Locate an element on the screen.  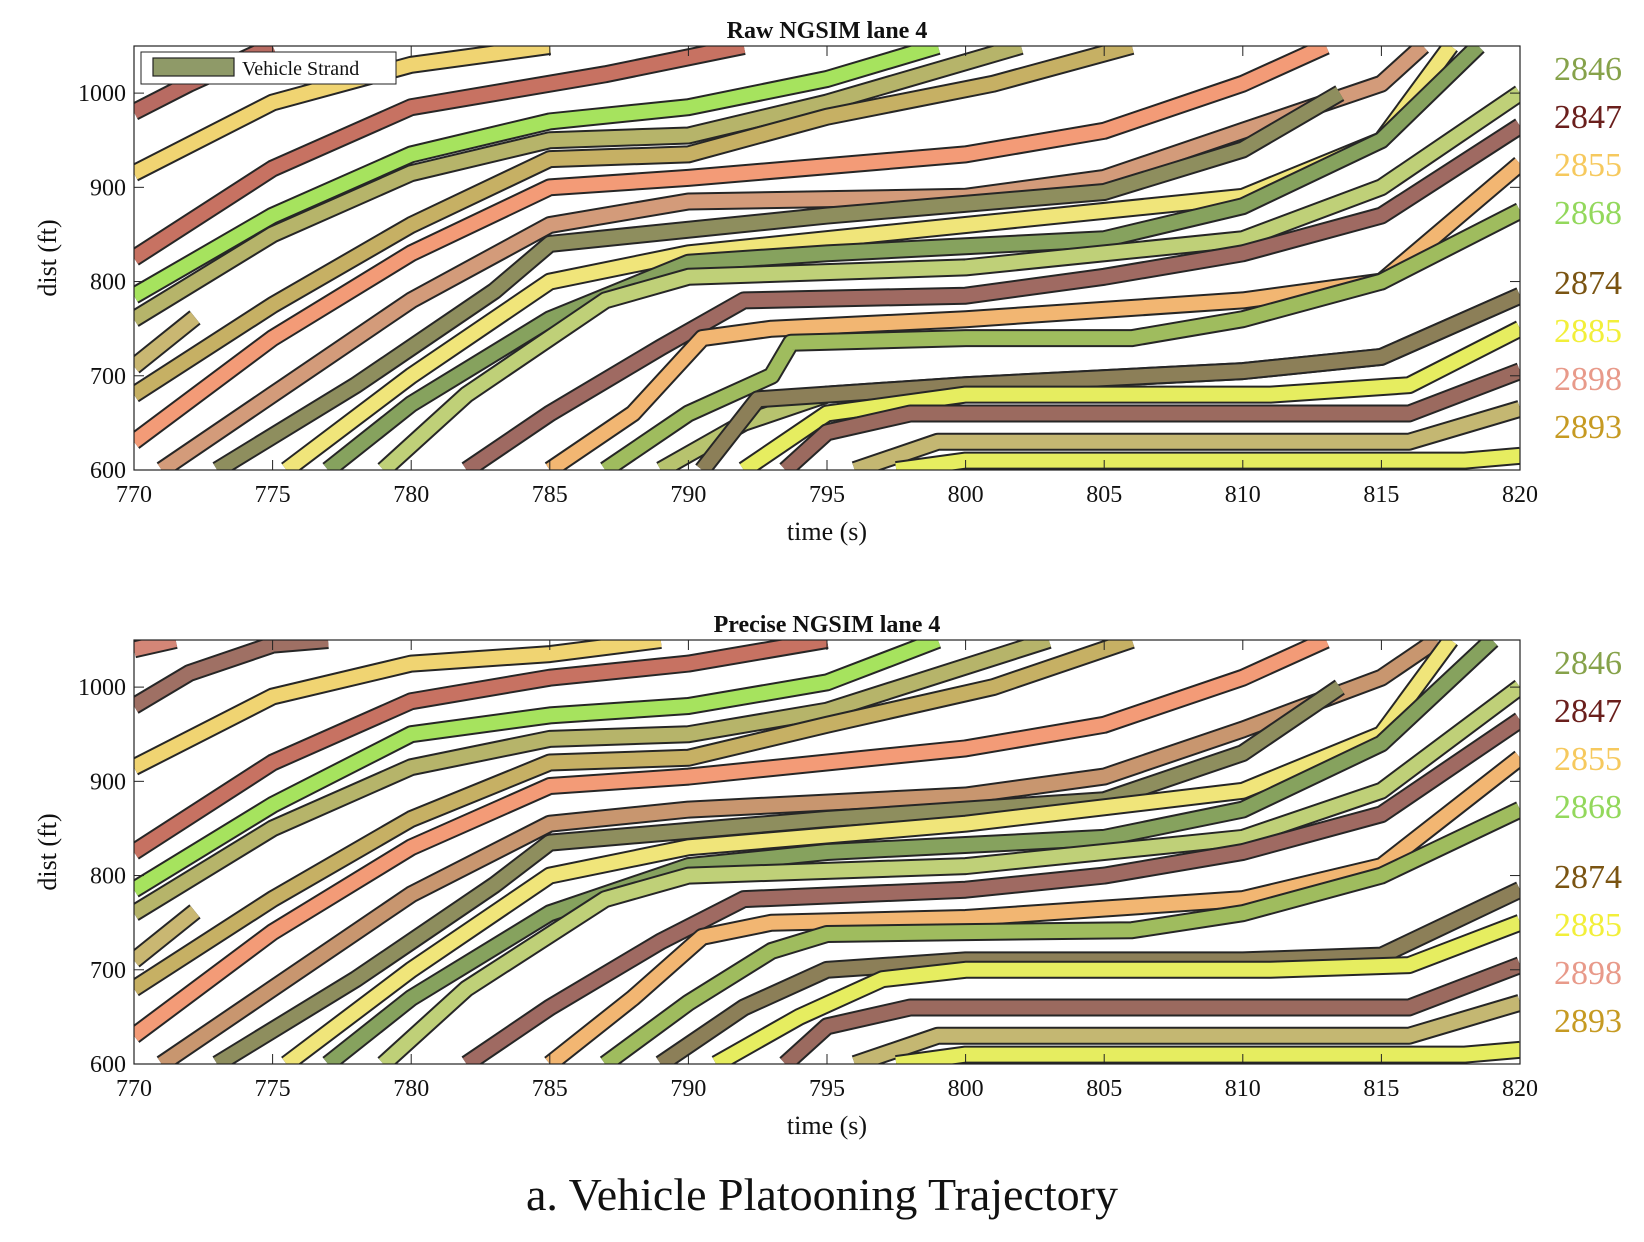
y-tick-label: 700 is located at coordinates (108, 971).